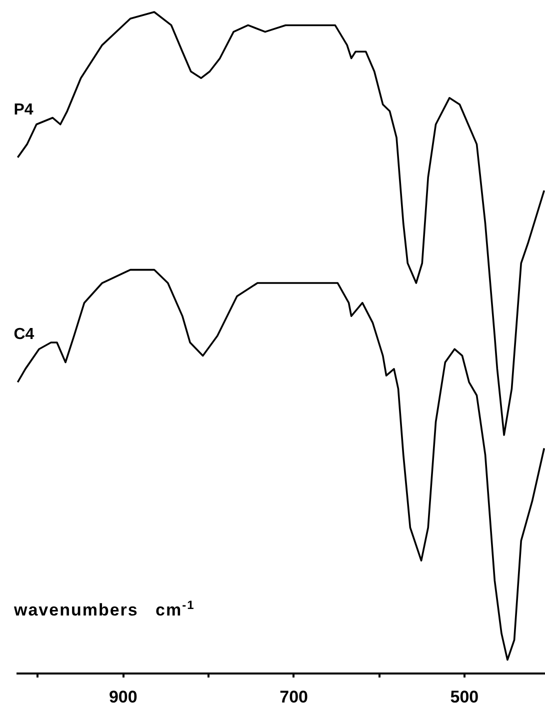 The height and width of the screenshot is (716, 545). What do you see at coordinates (24, 335) in the screenshot?
I see `series-label: C4` at bounding box center [24, 335].